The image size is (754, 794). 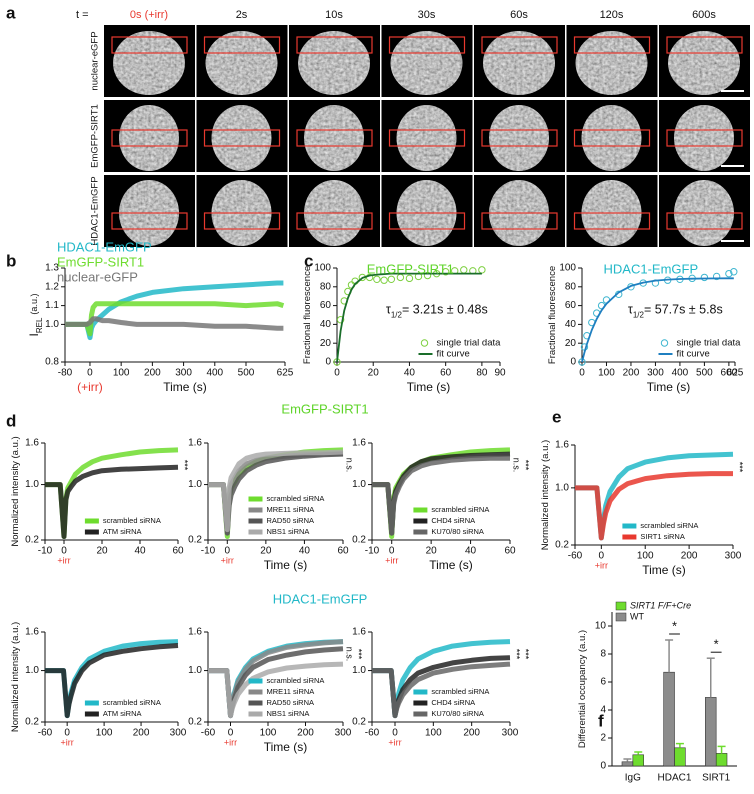 What do you see at coordinates (704, 15) in the screenshot?
I see `time-label: 600s` at bounding box center [704, 15].